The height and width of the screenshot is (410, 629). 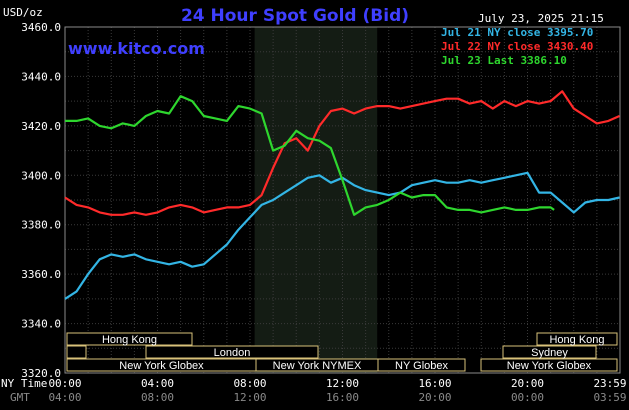 I want to click on x-tick-label-gmt: 20:00, so click(x=434, y=397).